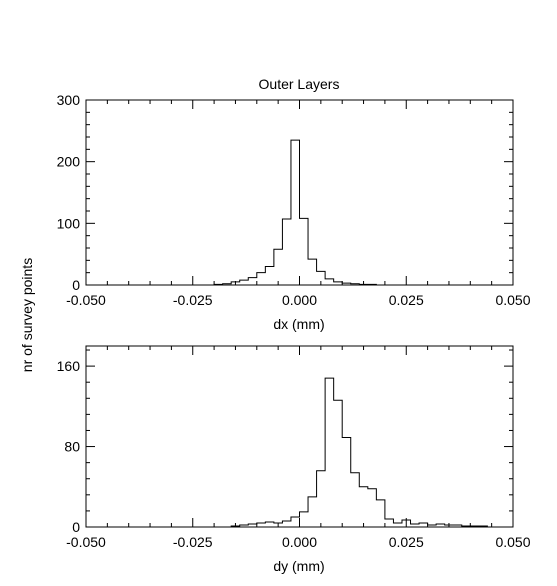  I want to click on y-tick-label: 80, so click(72, 447).